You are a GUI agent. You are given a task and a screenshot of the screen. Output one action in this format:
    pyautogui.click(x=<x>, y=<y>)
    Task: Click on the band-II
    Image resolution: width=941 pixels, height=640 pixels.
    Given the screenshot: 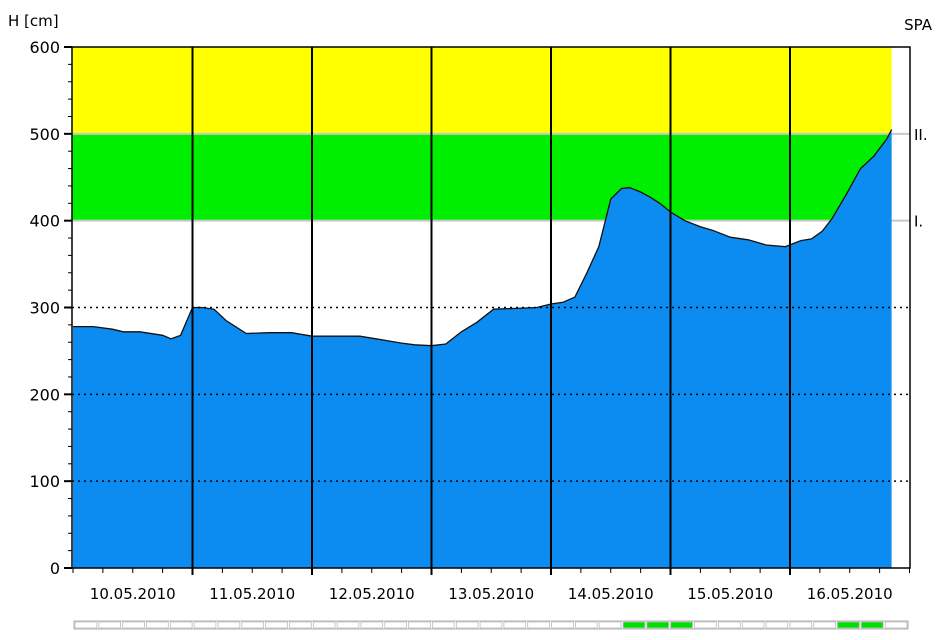 What is the action you would take?
    pyautogui.click(x=482, y=90)
    